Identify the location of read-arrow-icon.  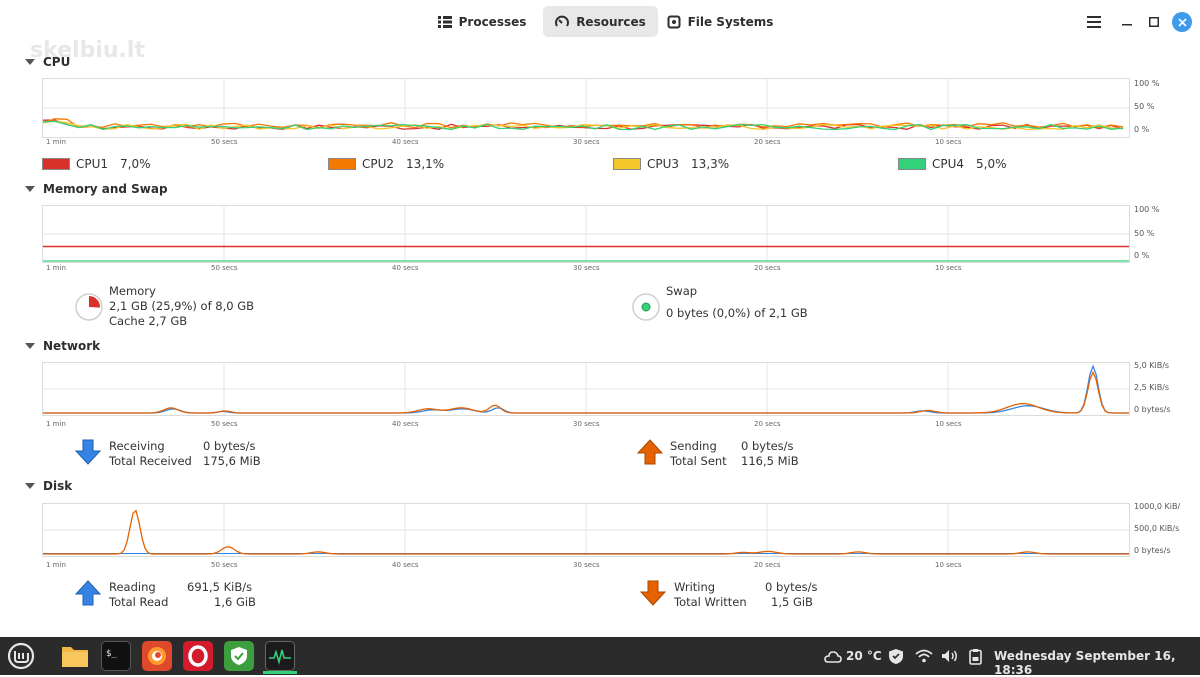
(88, 593).